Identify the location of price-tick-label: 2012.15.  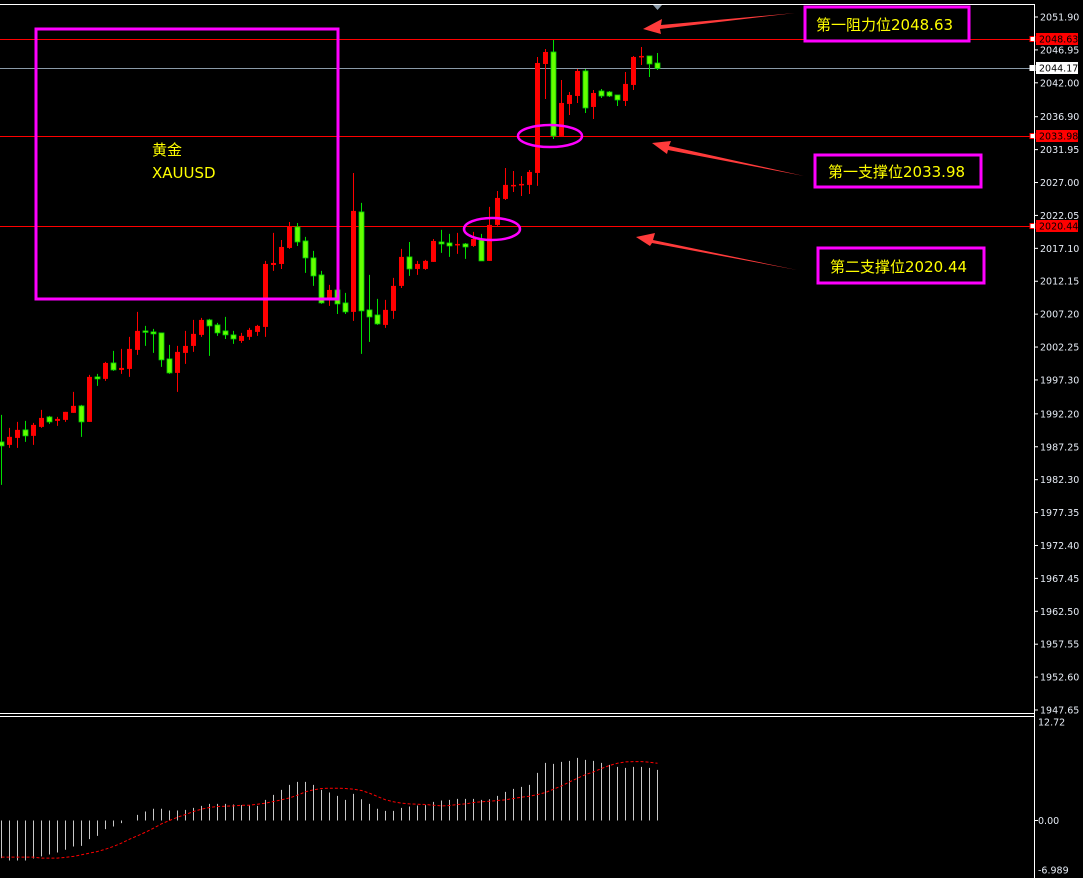
(1059, 282).